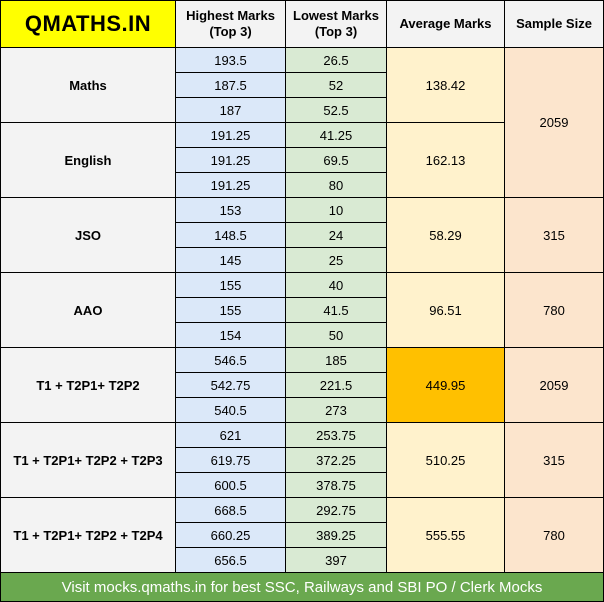 This screenshot has width=604, height=602. I want to click on lowest-mark-cell: 25, so click(336, 260).